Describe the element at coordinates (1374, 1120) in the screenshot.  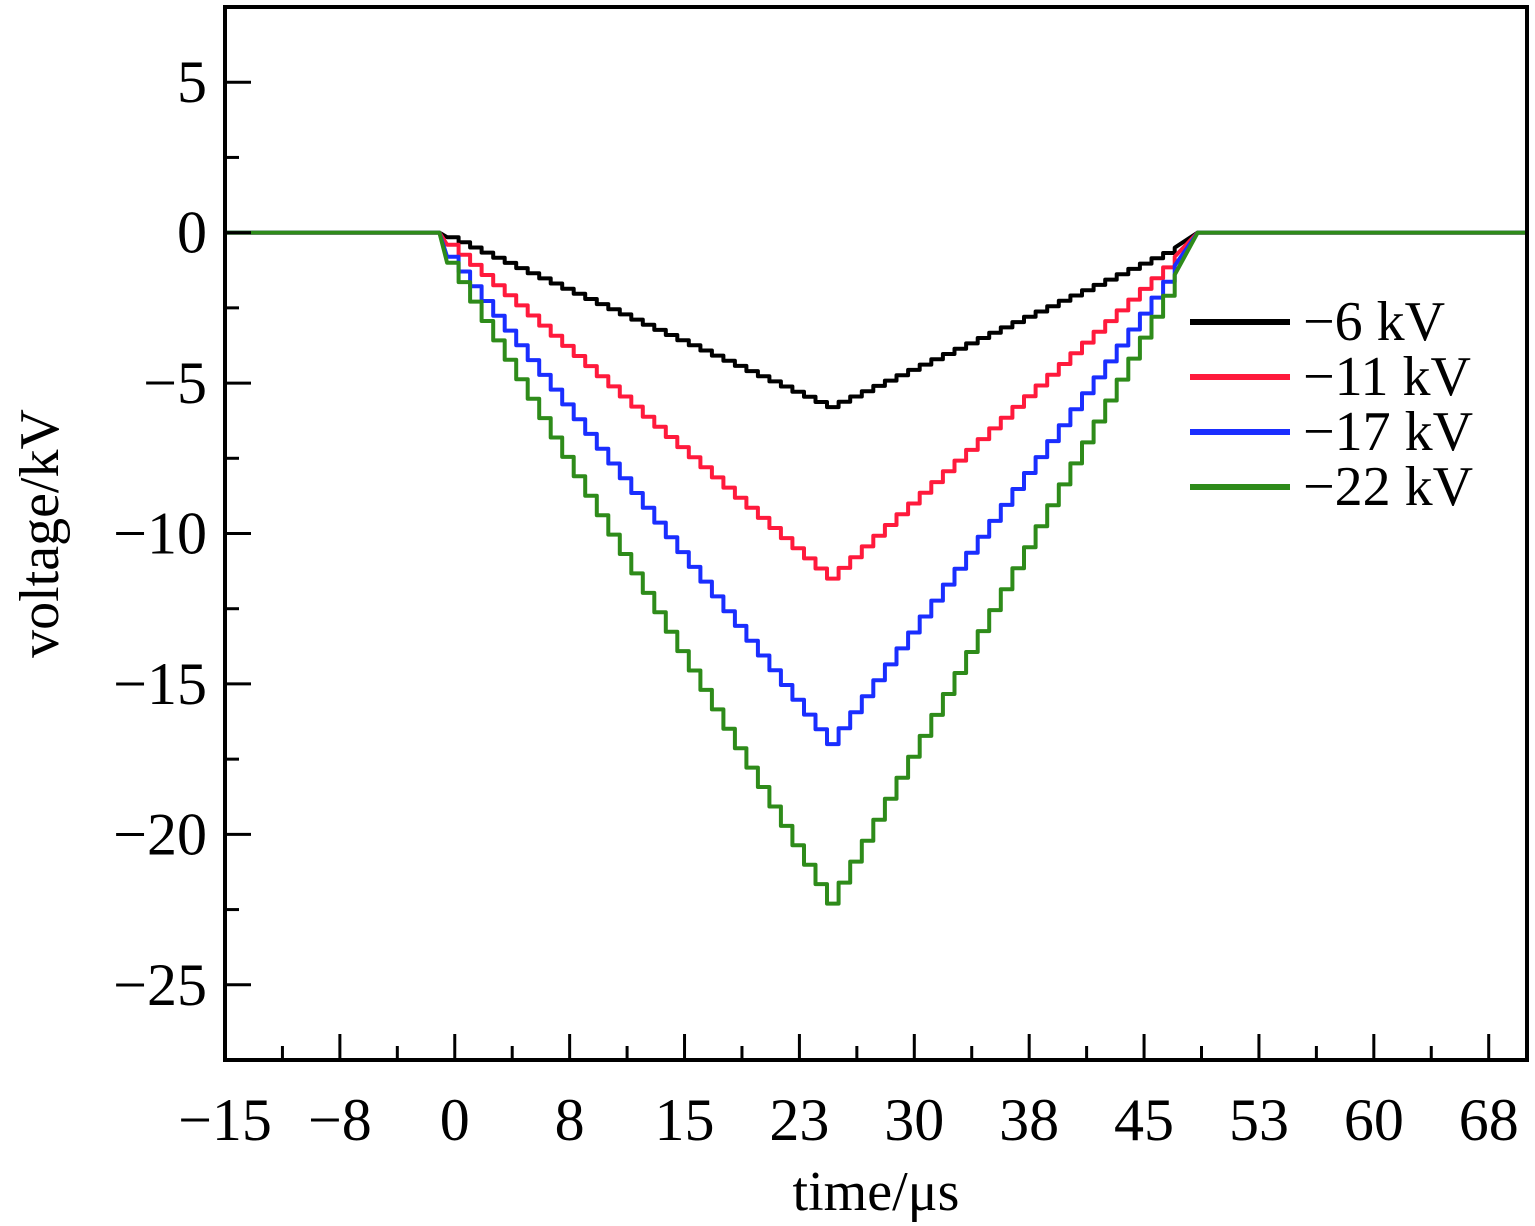
I see `x-tick-label: 60` at that location.